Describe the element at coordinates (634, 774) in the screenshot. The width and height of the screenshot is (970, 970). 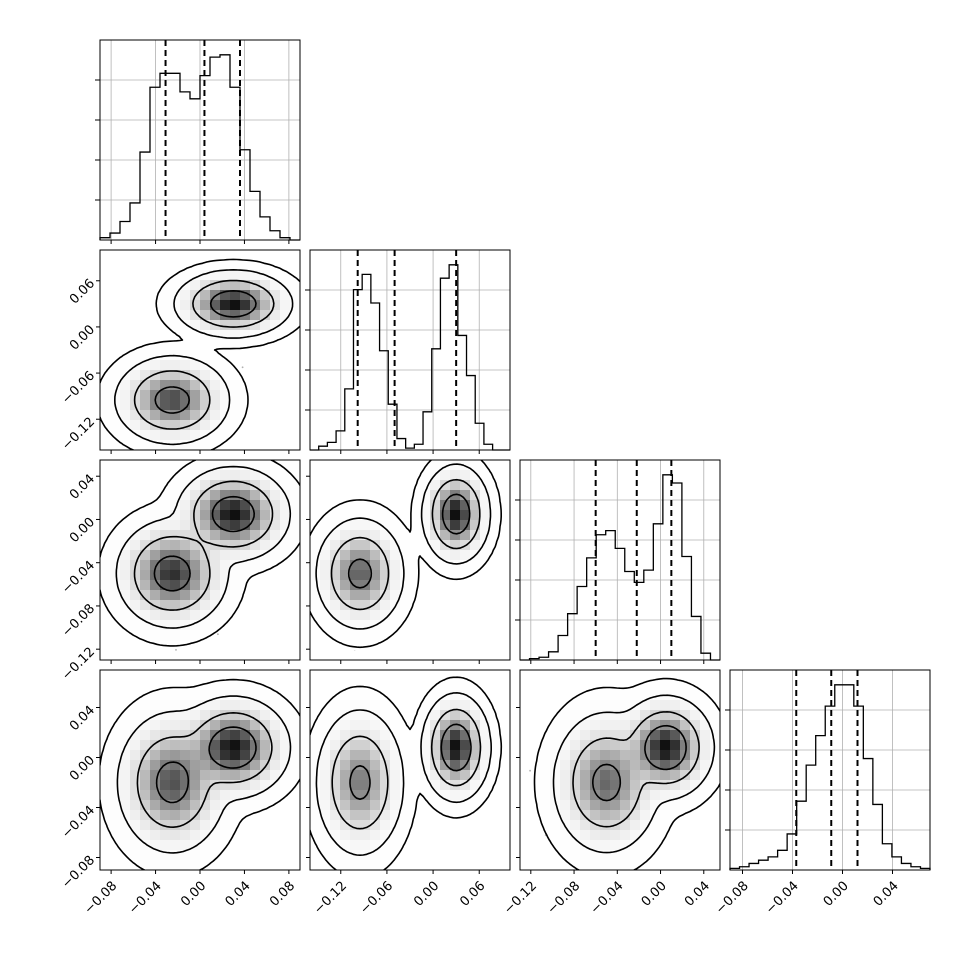
I see `contour-line` at that location.